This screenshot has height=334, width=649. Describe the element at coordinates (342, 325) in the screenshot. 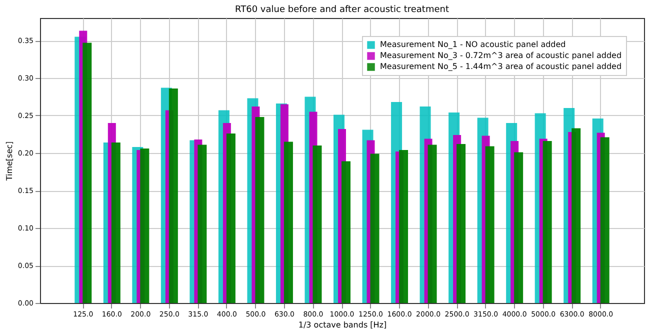

I see `x-axis-title: 1/3 octave bands [Hz]` at that location.